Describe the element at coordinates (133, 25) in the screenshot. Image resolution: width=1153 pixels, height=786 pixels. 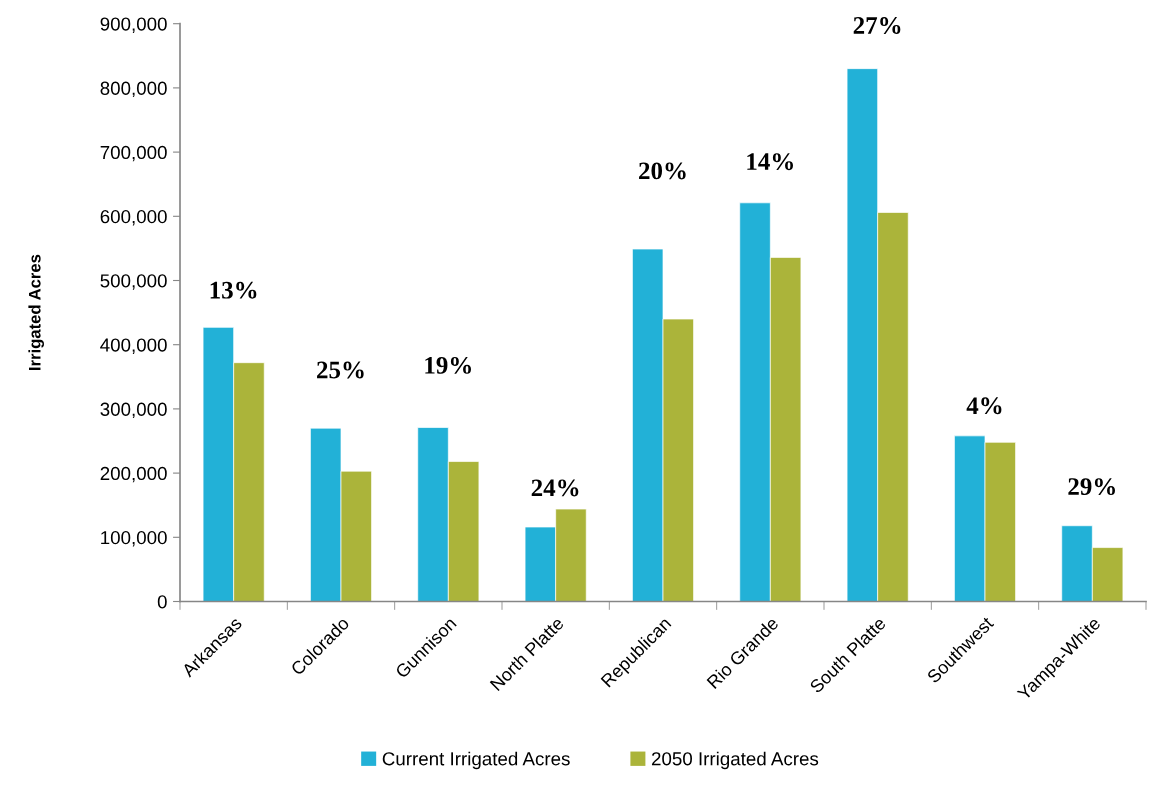
I see `y-tick-label: 900,000` at that location.